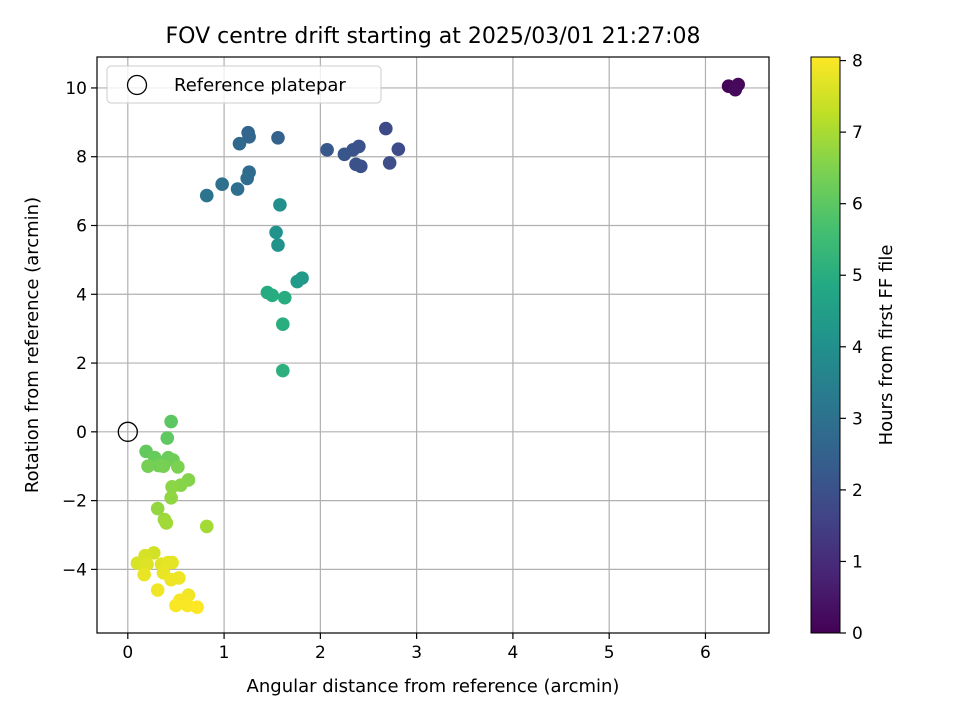  I want to click on y-tick-label: 10, so click(76, 89).